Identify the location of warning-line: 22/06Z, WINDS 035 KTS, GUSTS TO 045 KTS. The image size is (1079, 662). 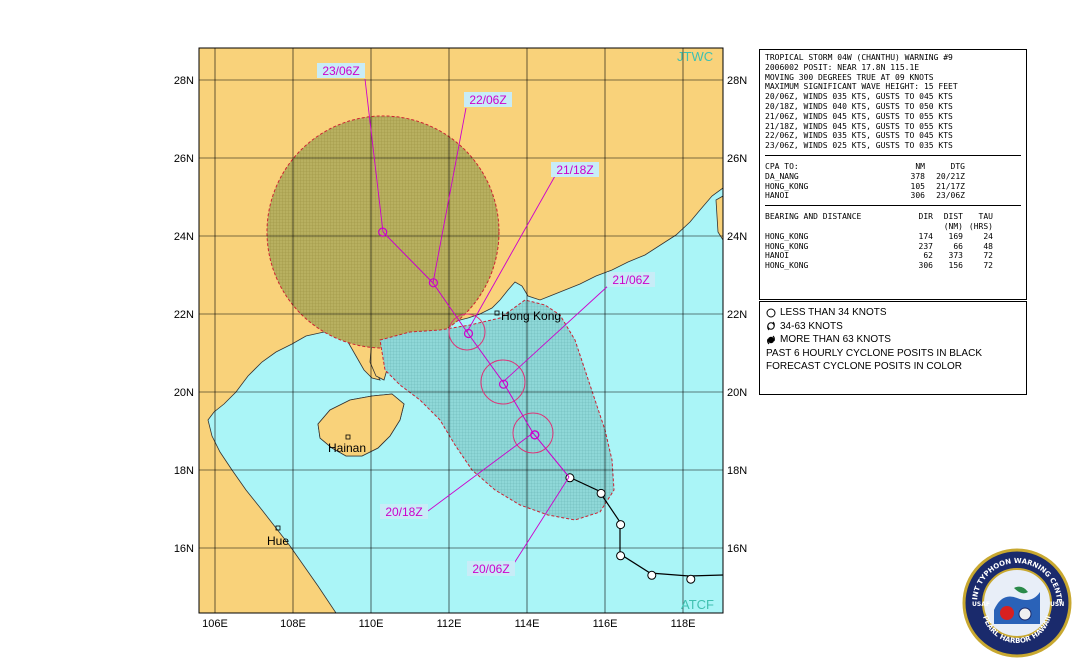
(859, 136).